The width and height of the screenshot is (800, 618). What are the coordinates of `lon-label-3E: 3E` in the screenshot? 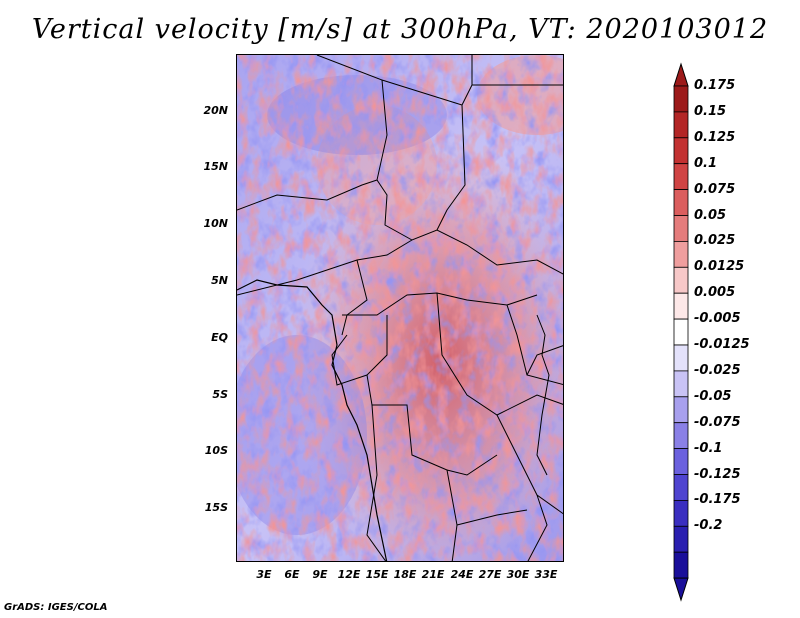 It's located at (264, 574).